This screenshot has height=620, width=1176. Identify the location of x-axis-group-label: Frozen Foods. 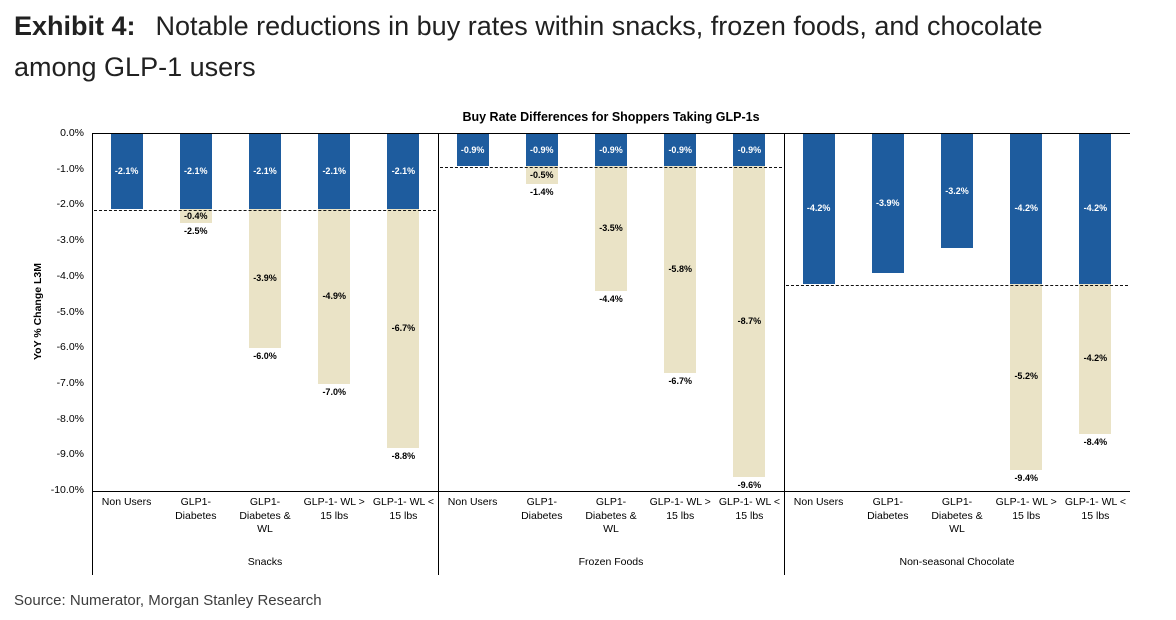
(611, 562).